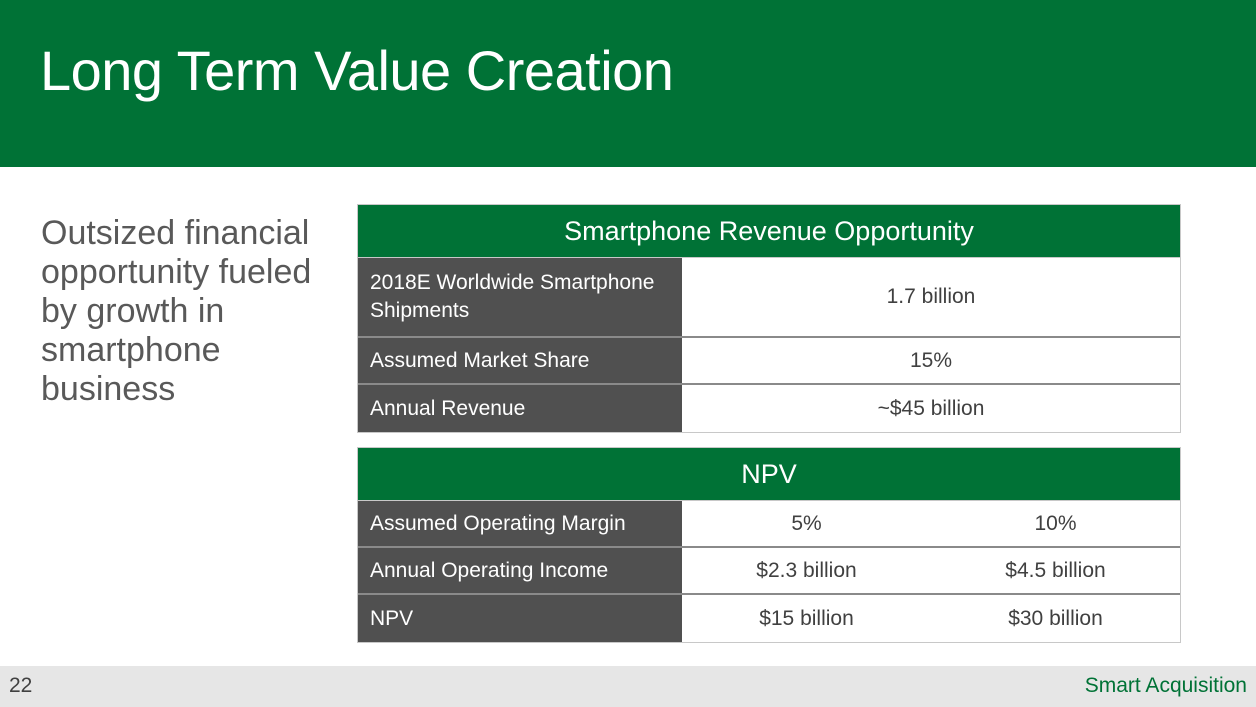 This screenshot has height=707, width=1256. I want to click on row-label: Assumed Operating Margin, so click(520, 523).